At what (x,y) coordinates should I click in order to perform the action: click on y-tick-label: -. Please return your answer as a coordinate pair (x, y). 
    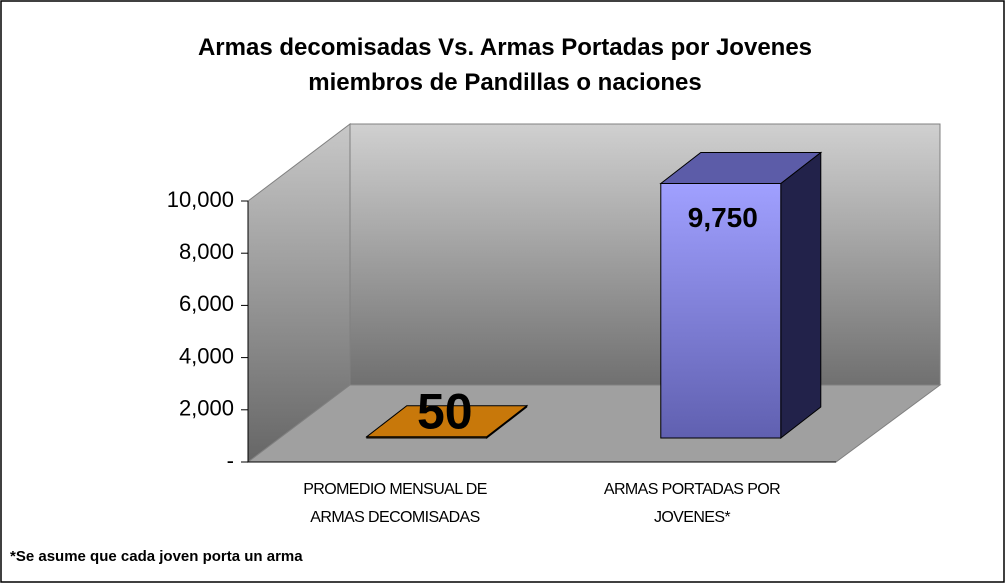
    Looking at the image, I should click on (230, 460).